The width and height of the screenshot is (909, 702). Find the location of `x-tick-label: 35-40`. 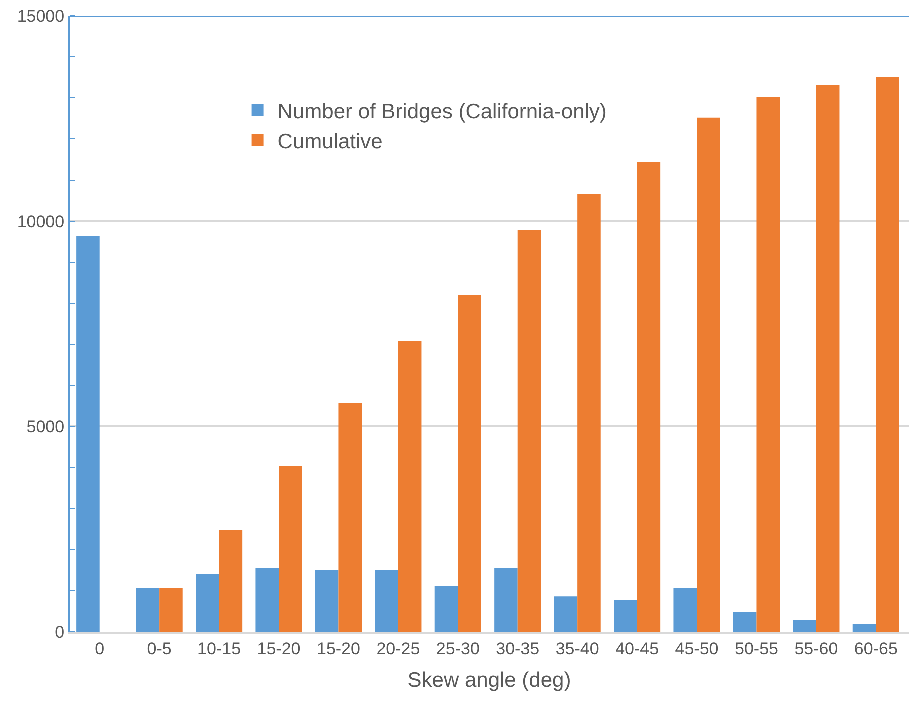

x-tick-label: 35-40 is located at coordinates (578, 648).